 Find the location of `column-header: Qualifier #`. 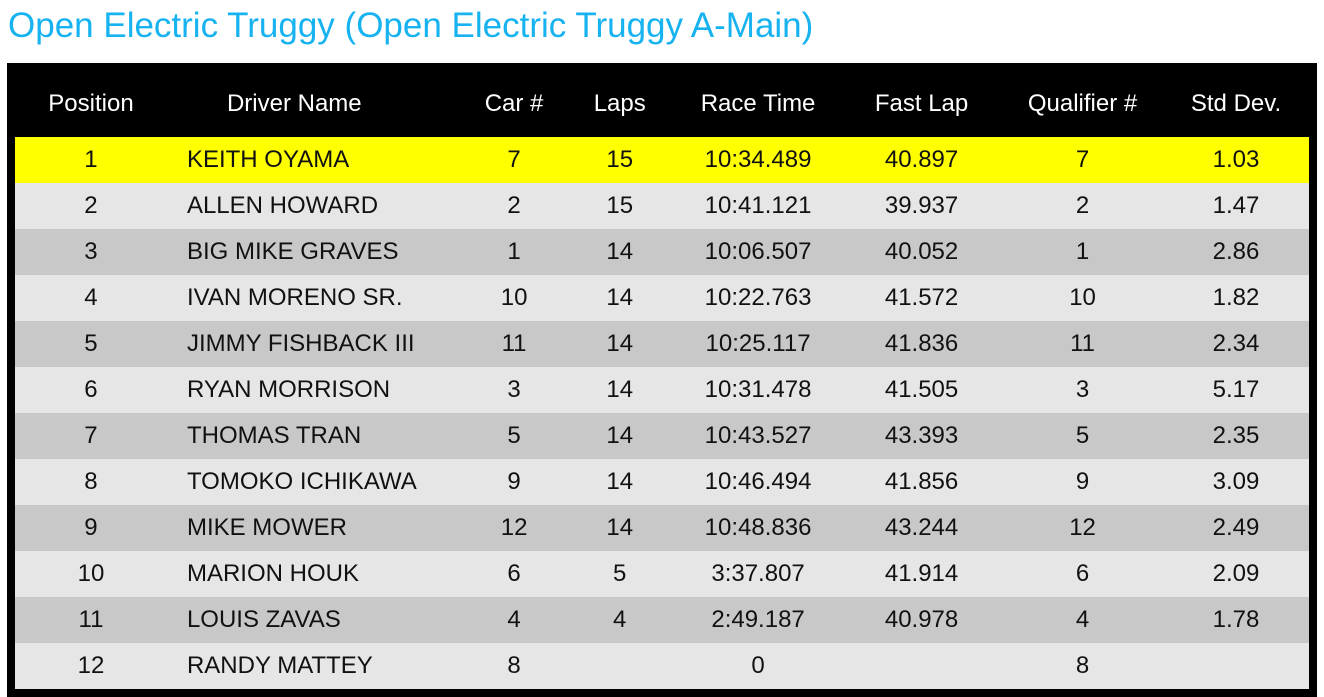

column-header: Qualifier # is located at coordinates (1083, 102).